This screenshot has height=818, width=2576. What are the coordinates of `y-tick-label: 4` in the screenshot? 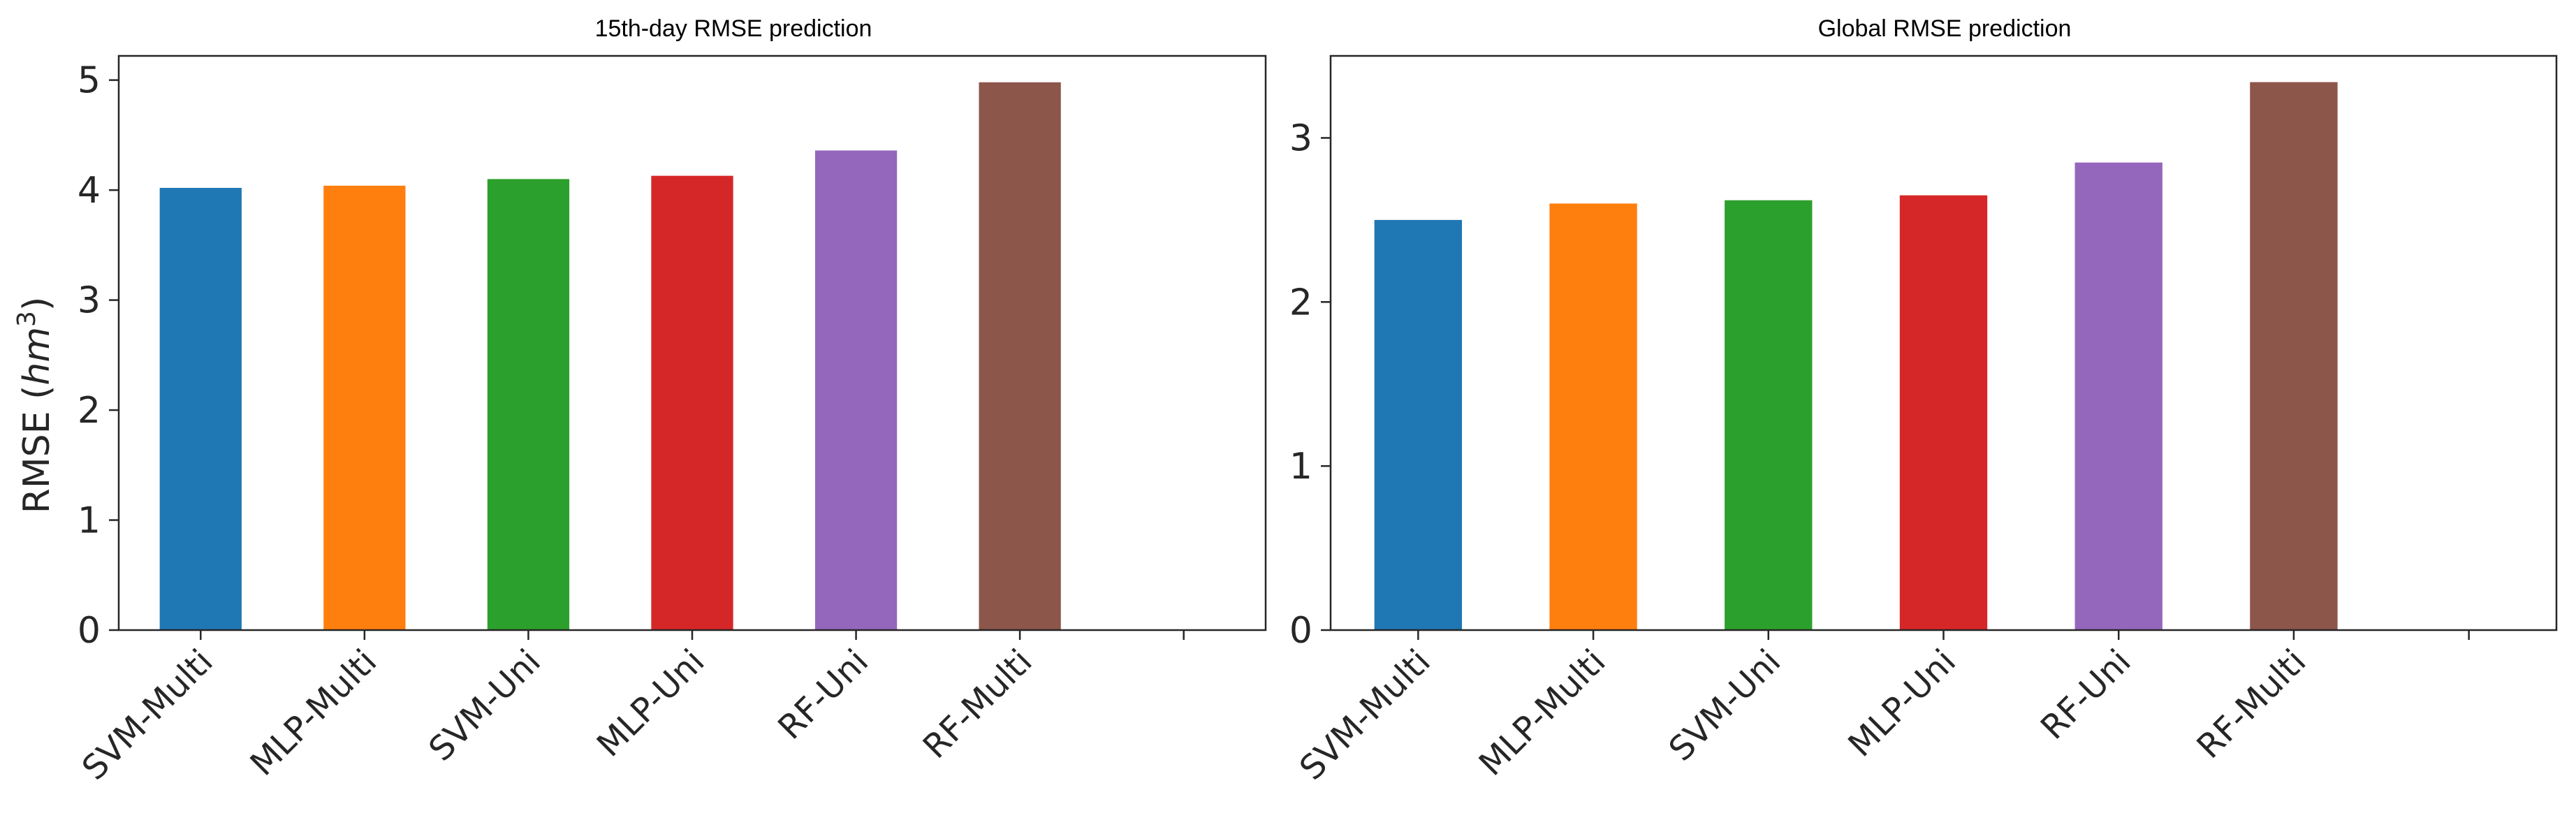 It's located at (89, 191).